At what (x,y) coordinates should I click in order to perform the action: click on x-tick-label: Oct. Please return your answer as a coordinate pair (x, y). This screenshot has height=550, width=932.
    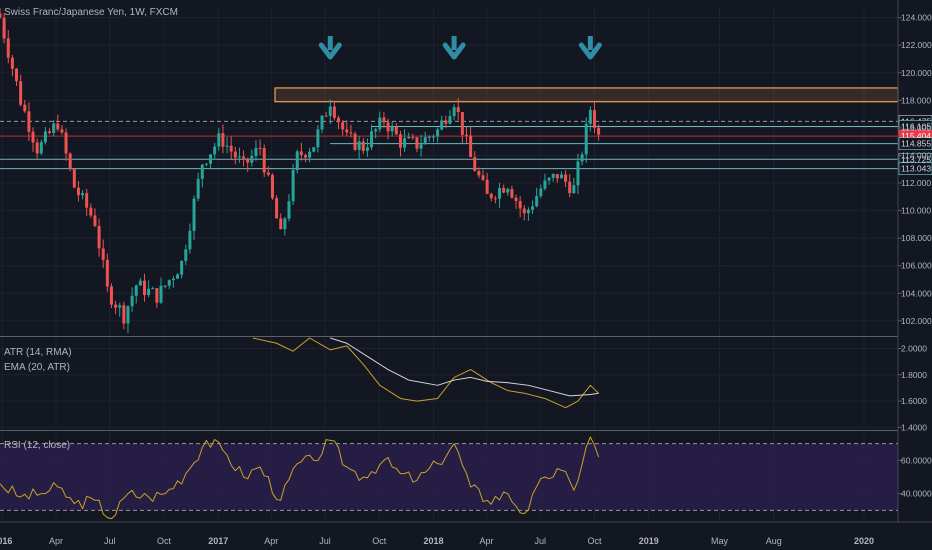
    Looking at the image, I should click on (379, 541).